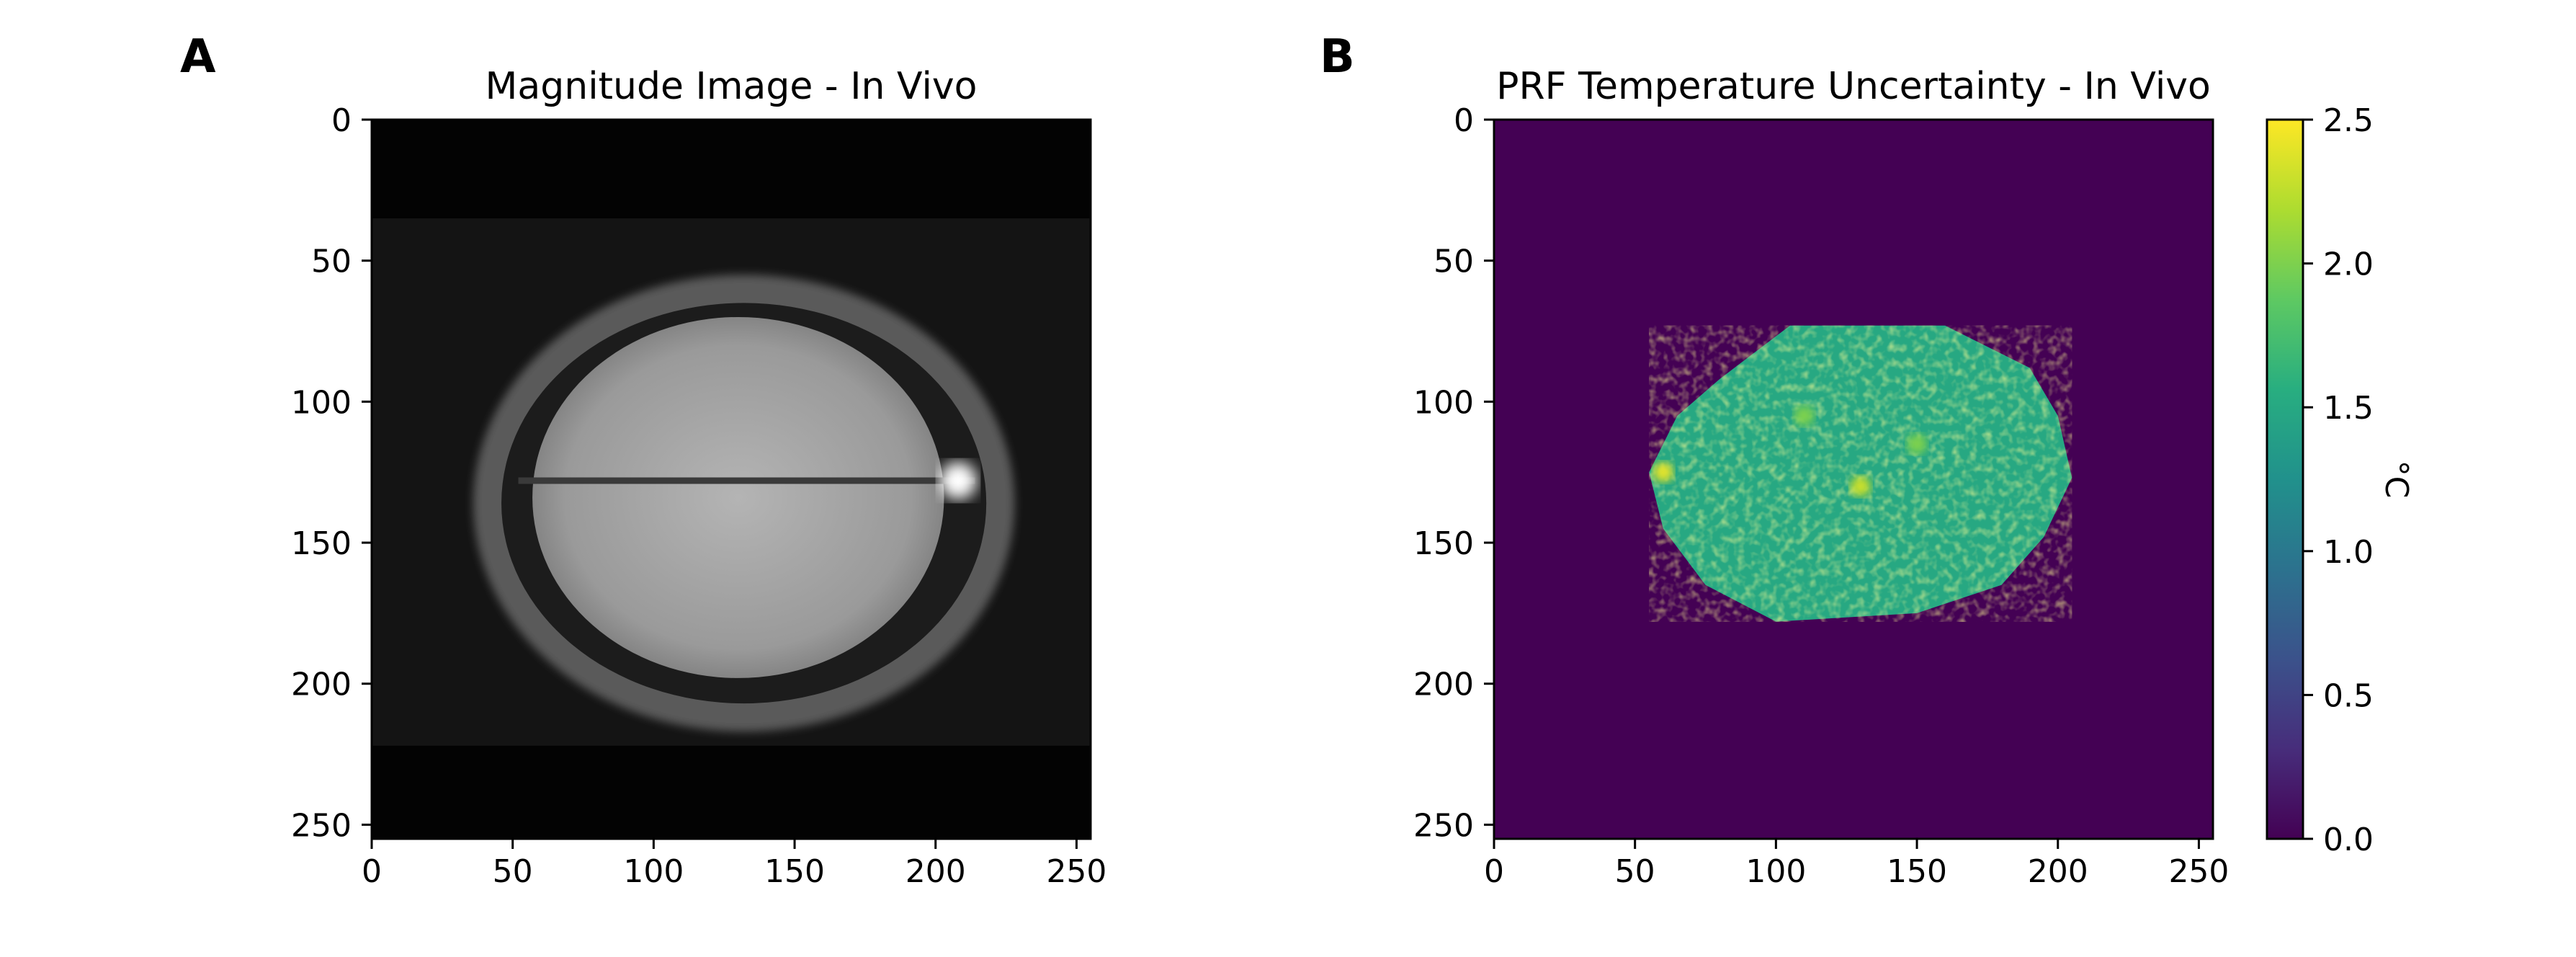 The image size is (2576, 957). Describe the element at coordinates (2348, 840) in the screenshot. I see `colorbar-tick-label: 0.0` at that location.